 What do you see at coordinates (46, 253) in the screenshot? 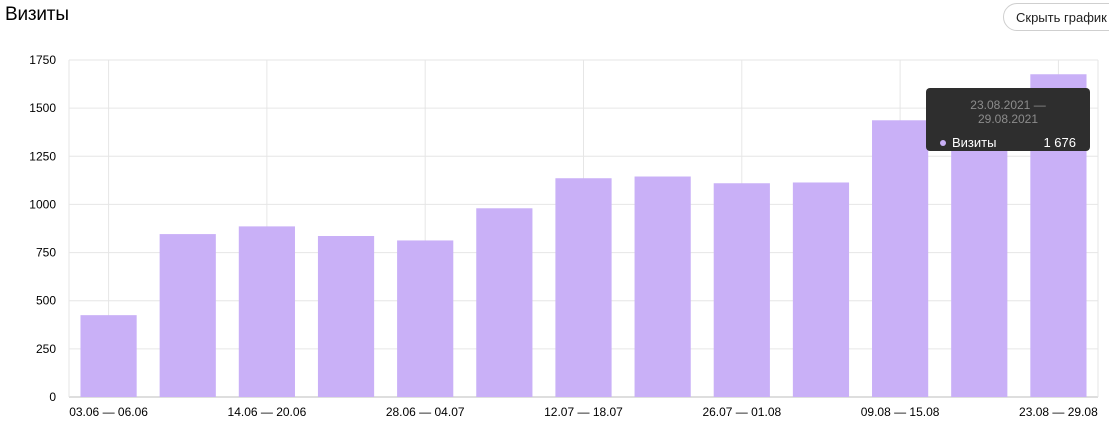
I see `y-tick-label: 750` at bounding box center [46, 253].